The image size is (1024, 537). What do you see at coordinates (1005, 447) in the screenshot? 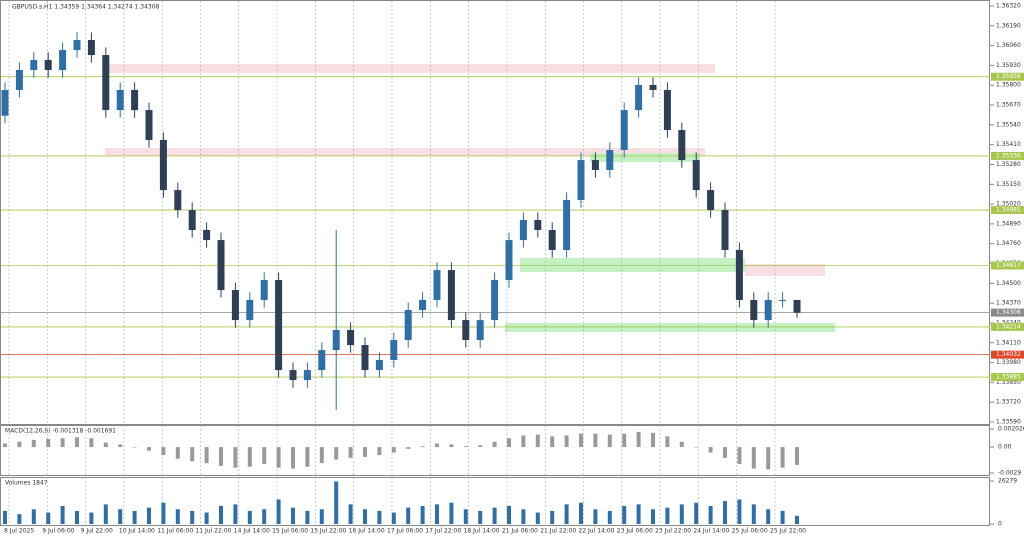
I see `y-tick-label: 0.00` at bounding box center [1005, 447].